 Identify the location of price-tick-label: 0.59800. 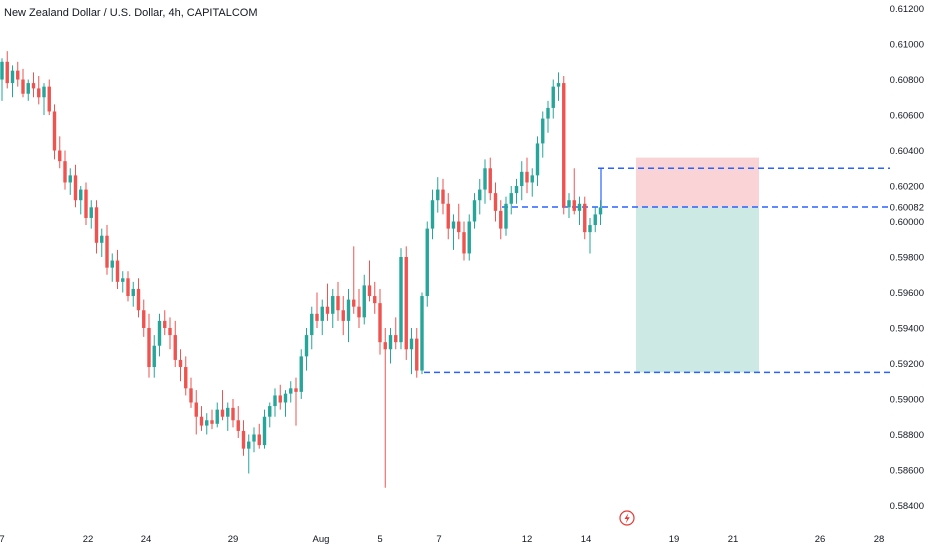
(907, 258).